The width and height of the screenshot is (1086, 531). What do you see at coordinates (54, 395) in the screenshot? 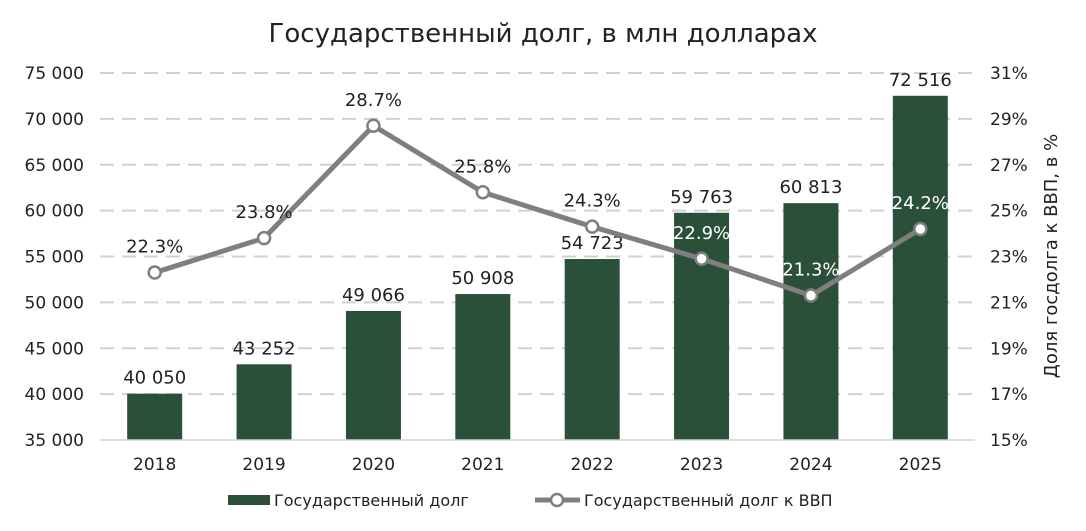
I see `left-tick-label: 40 000` at bounding box center [54, 395].